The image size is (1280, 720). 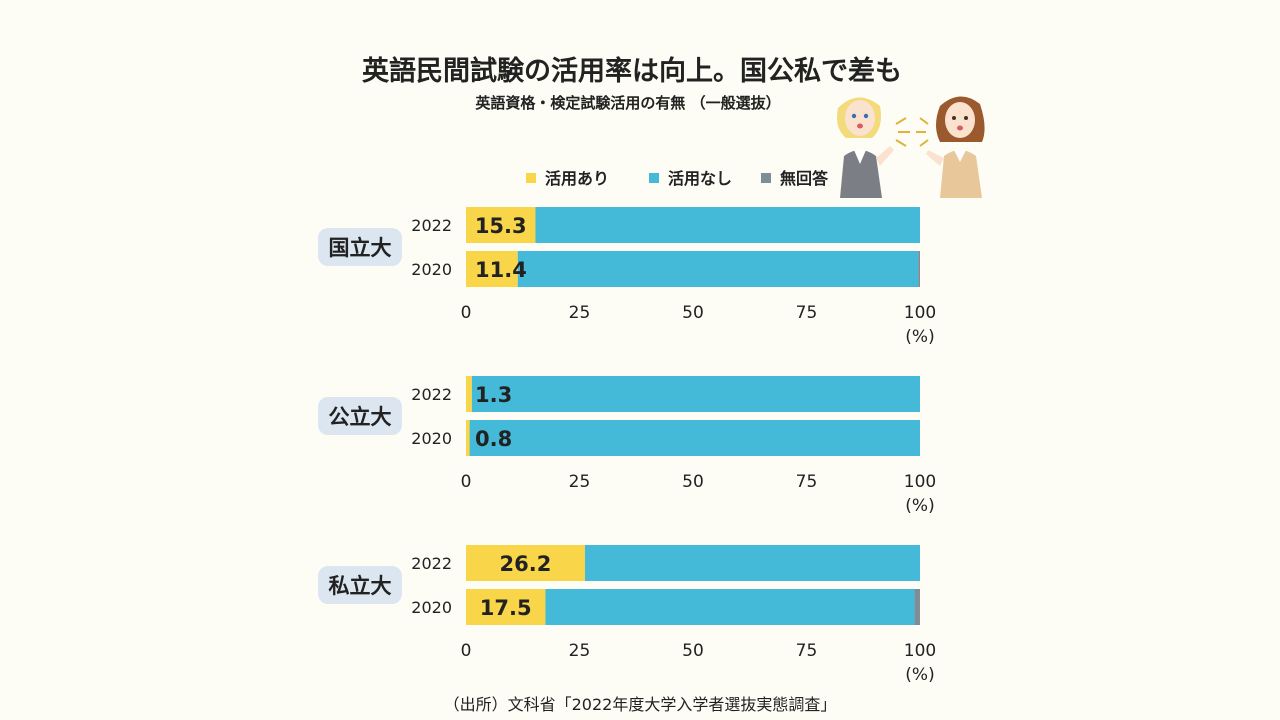 I want to click on source-note: （出所）文科省「2022年度大学入学者選抜実態調査」, so click(x=640, y=704).